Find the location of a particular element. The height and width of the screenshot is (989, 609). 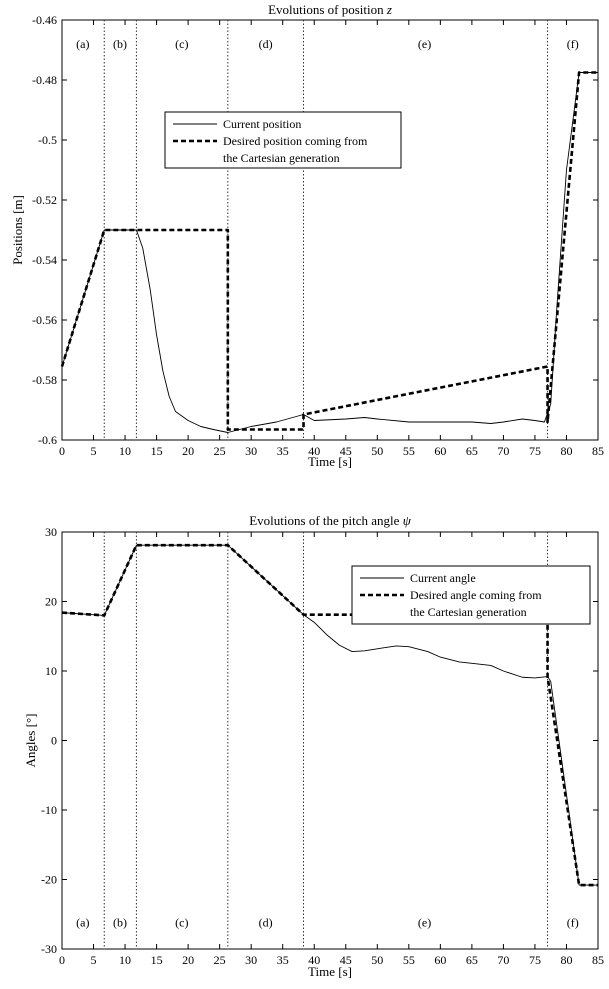

legend-entry-current: Current position is located at coordinates (262, 124).